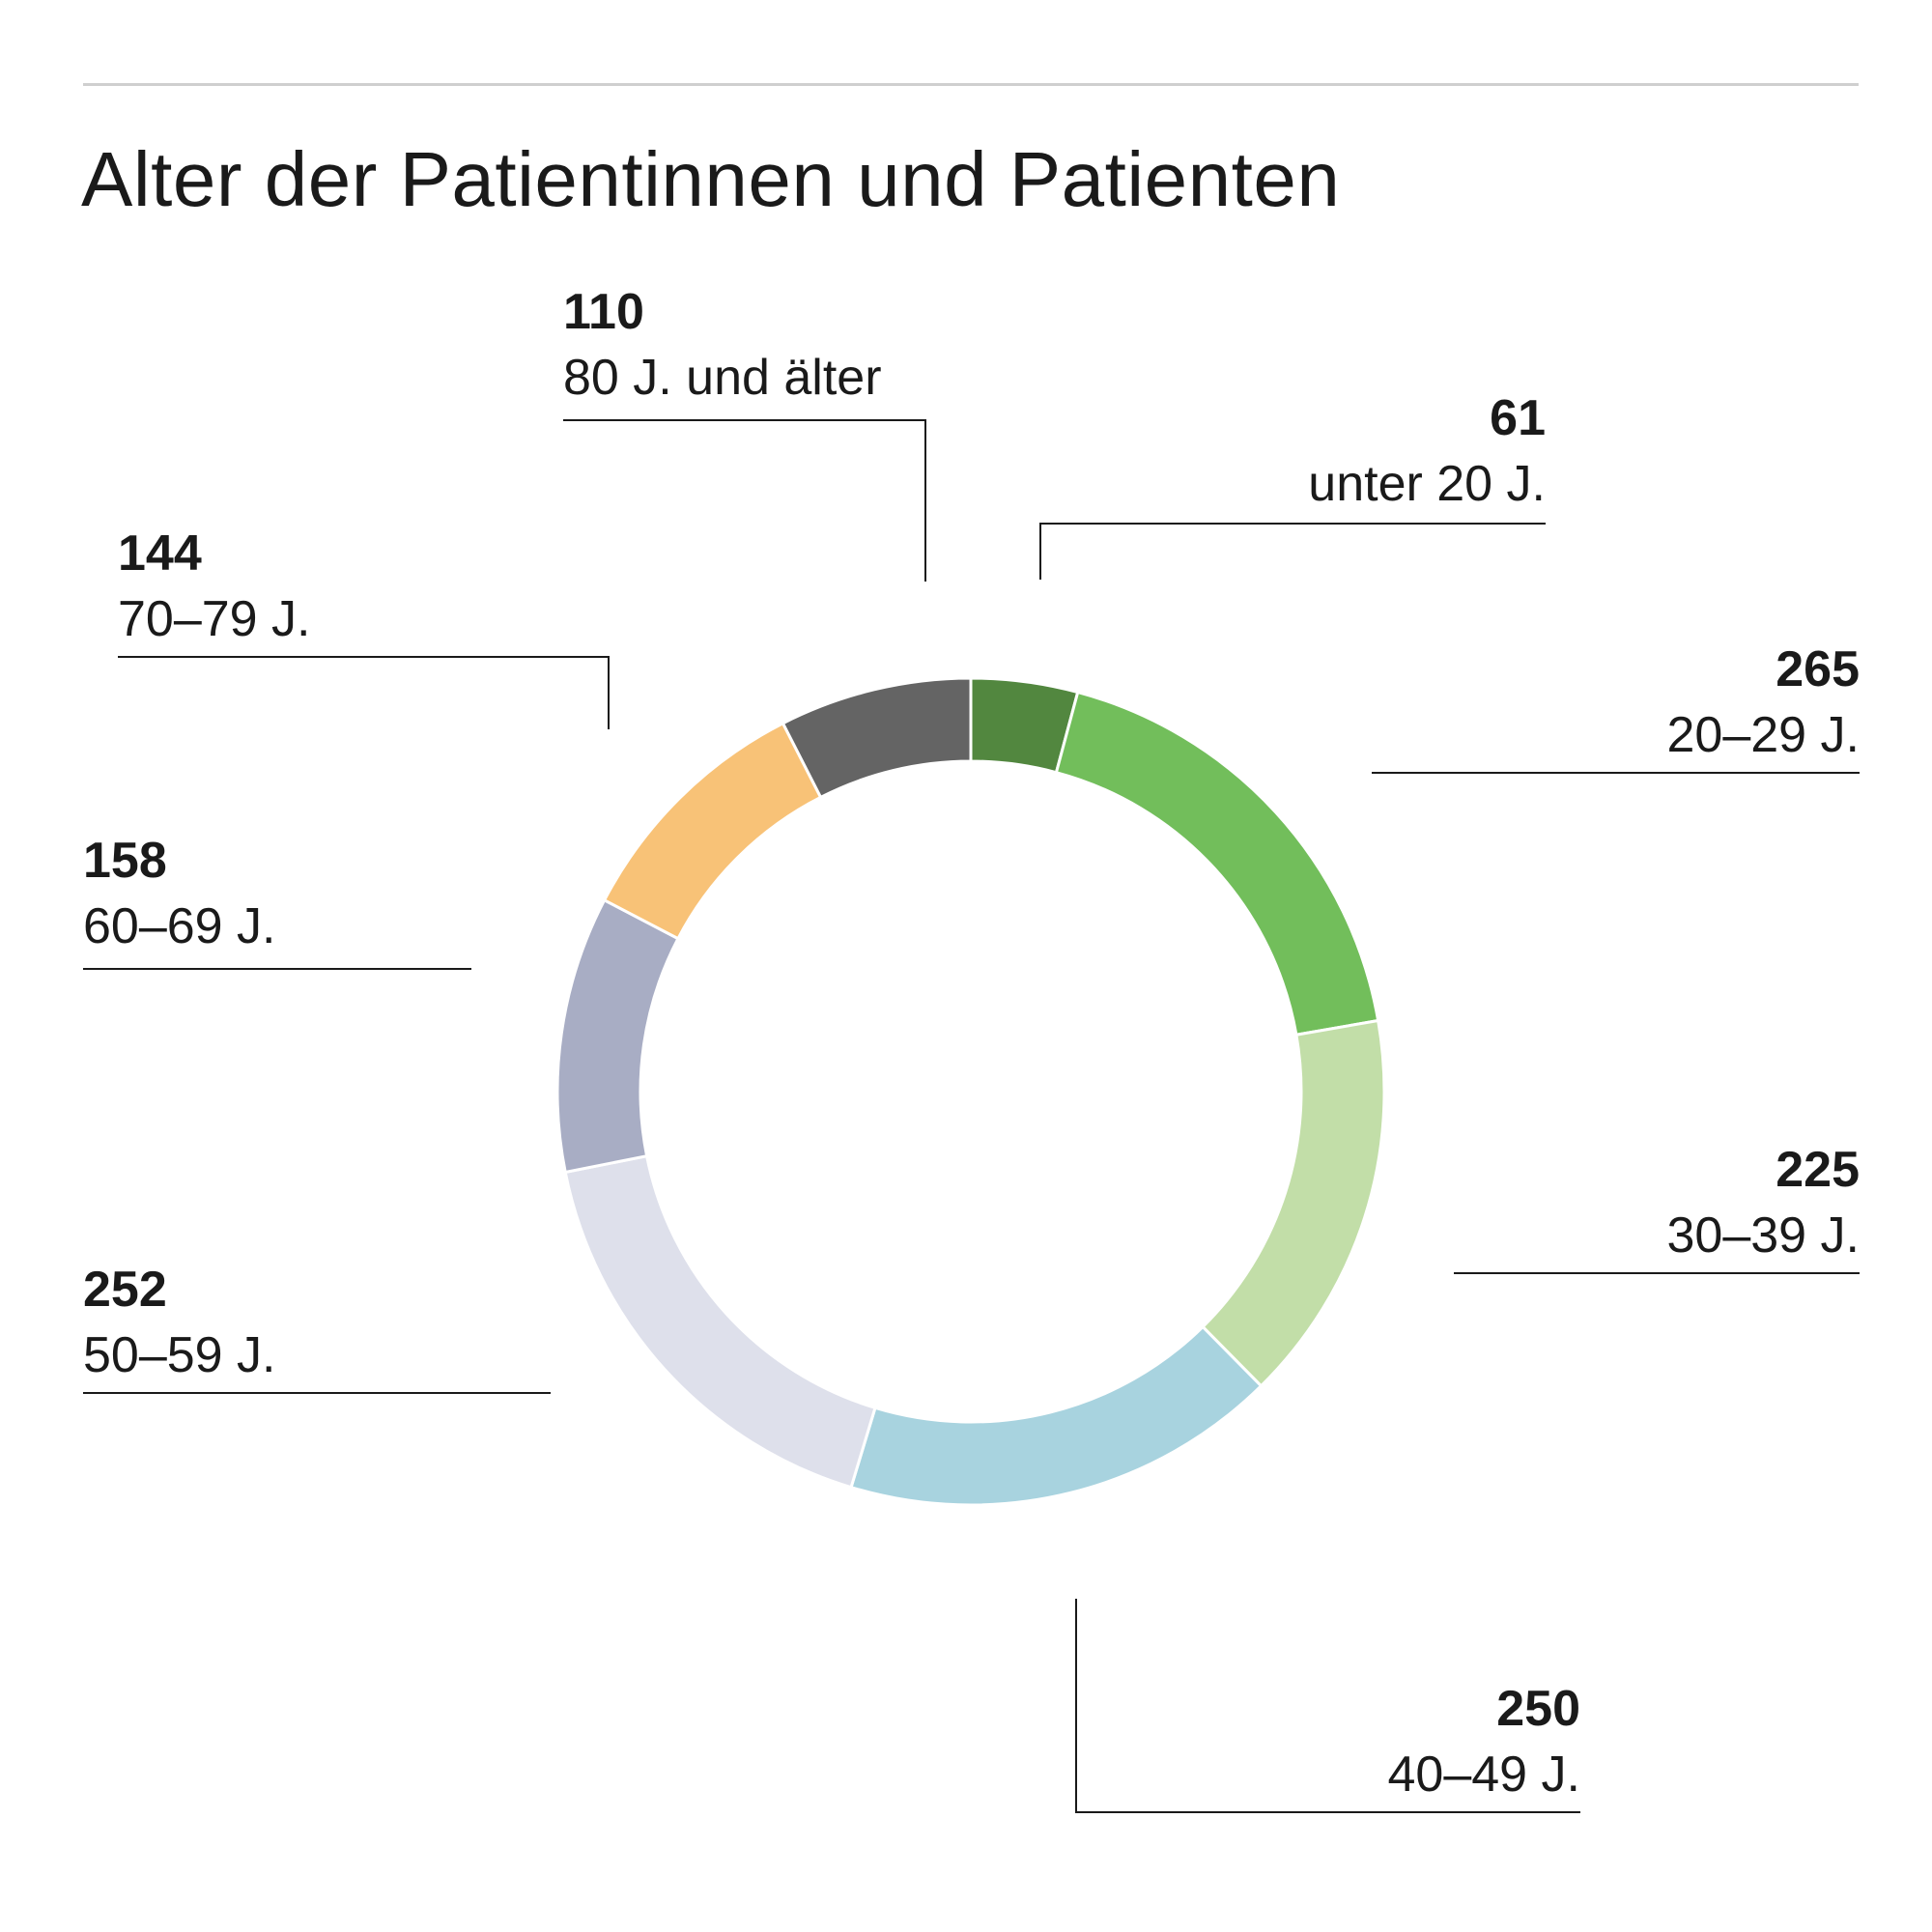 The image size is (1932, 1932). Describe the element at coordinates (603, 312) in the screenshot. I see `slice-value-label: 110` at that location.